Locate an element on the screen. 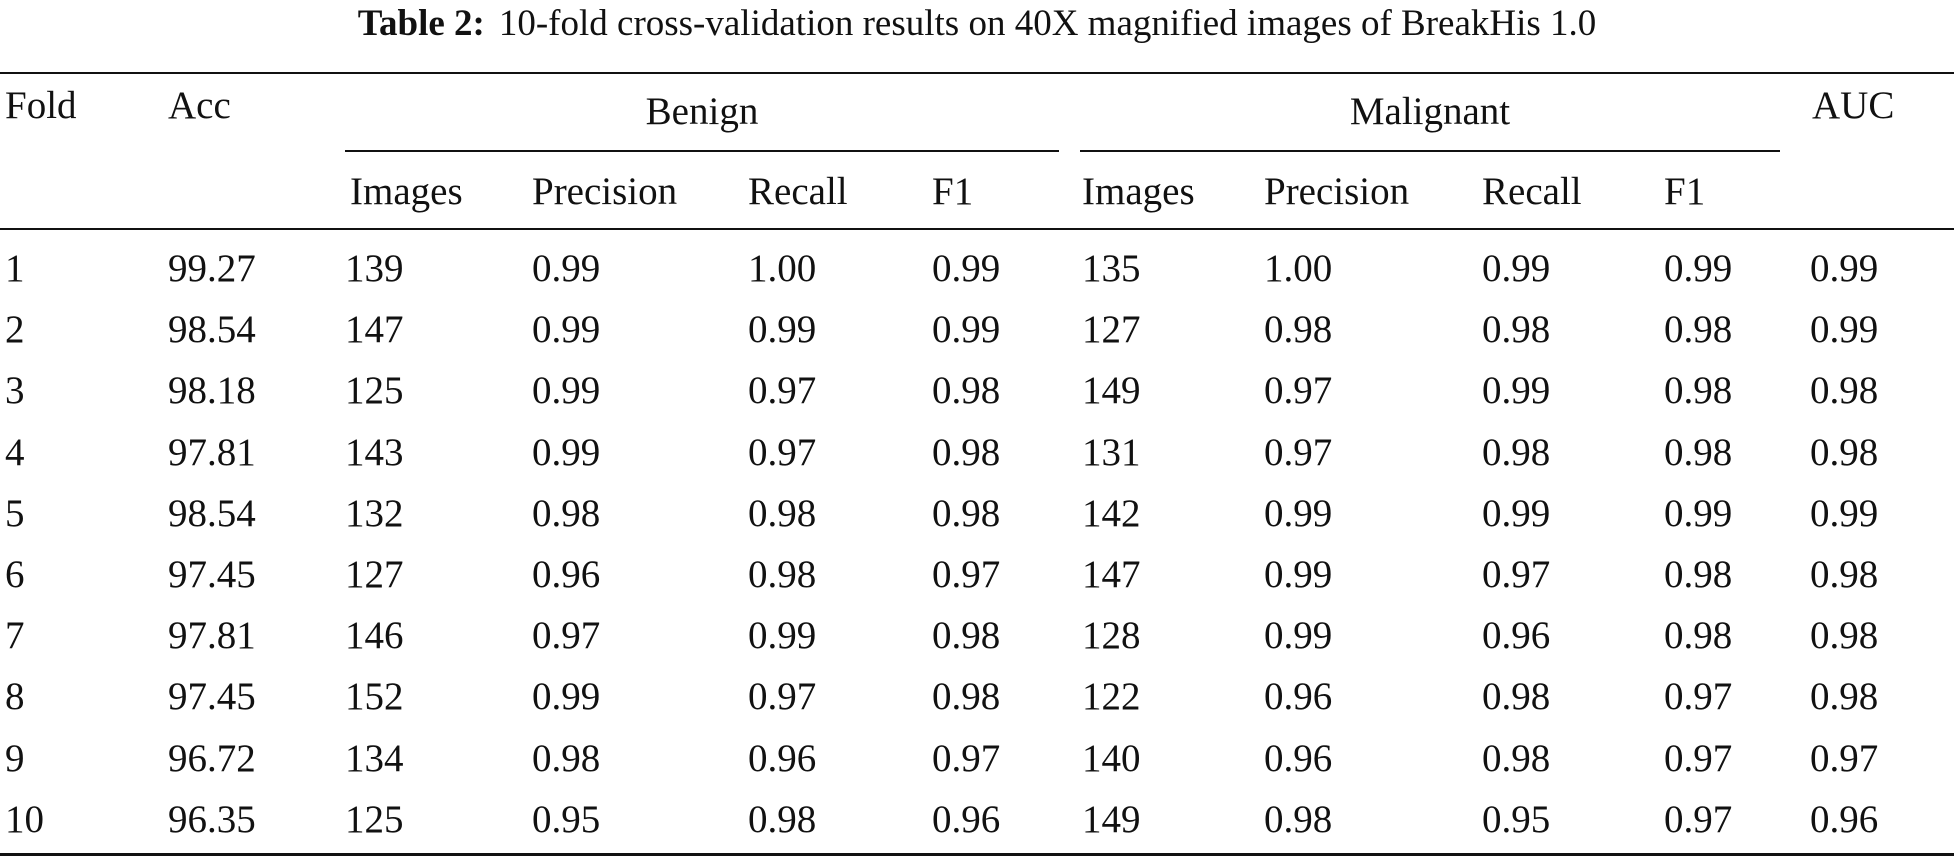  cell-malignant-recall: 0.97 is located at coordinates (1516, 574).